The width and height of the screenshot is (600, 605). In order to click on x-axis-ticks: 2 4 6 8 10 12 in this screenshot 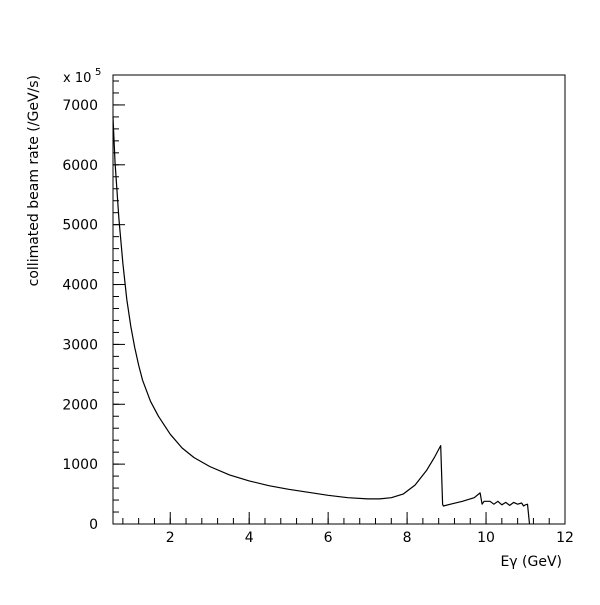, I will do `click(348, 529)`.